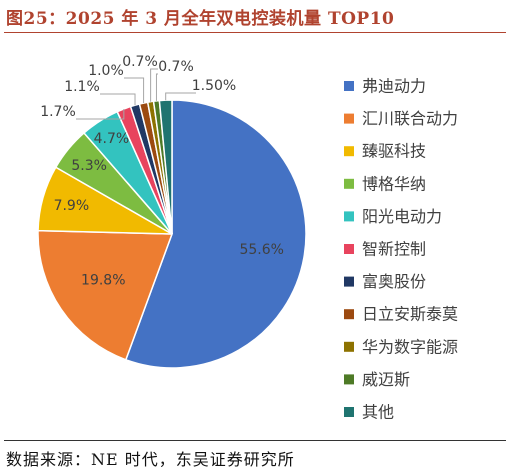  I want to click on slice-data-label: 5.3%, so click(89, 166).